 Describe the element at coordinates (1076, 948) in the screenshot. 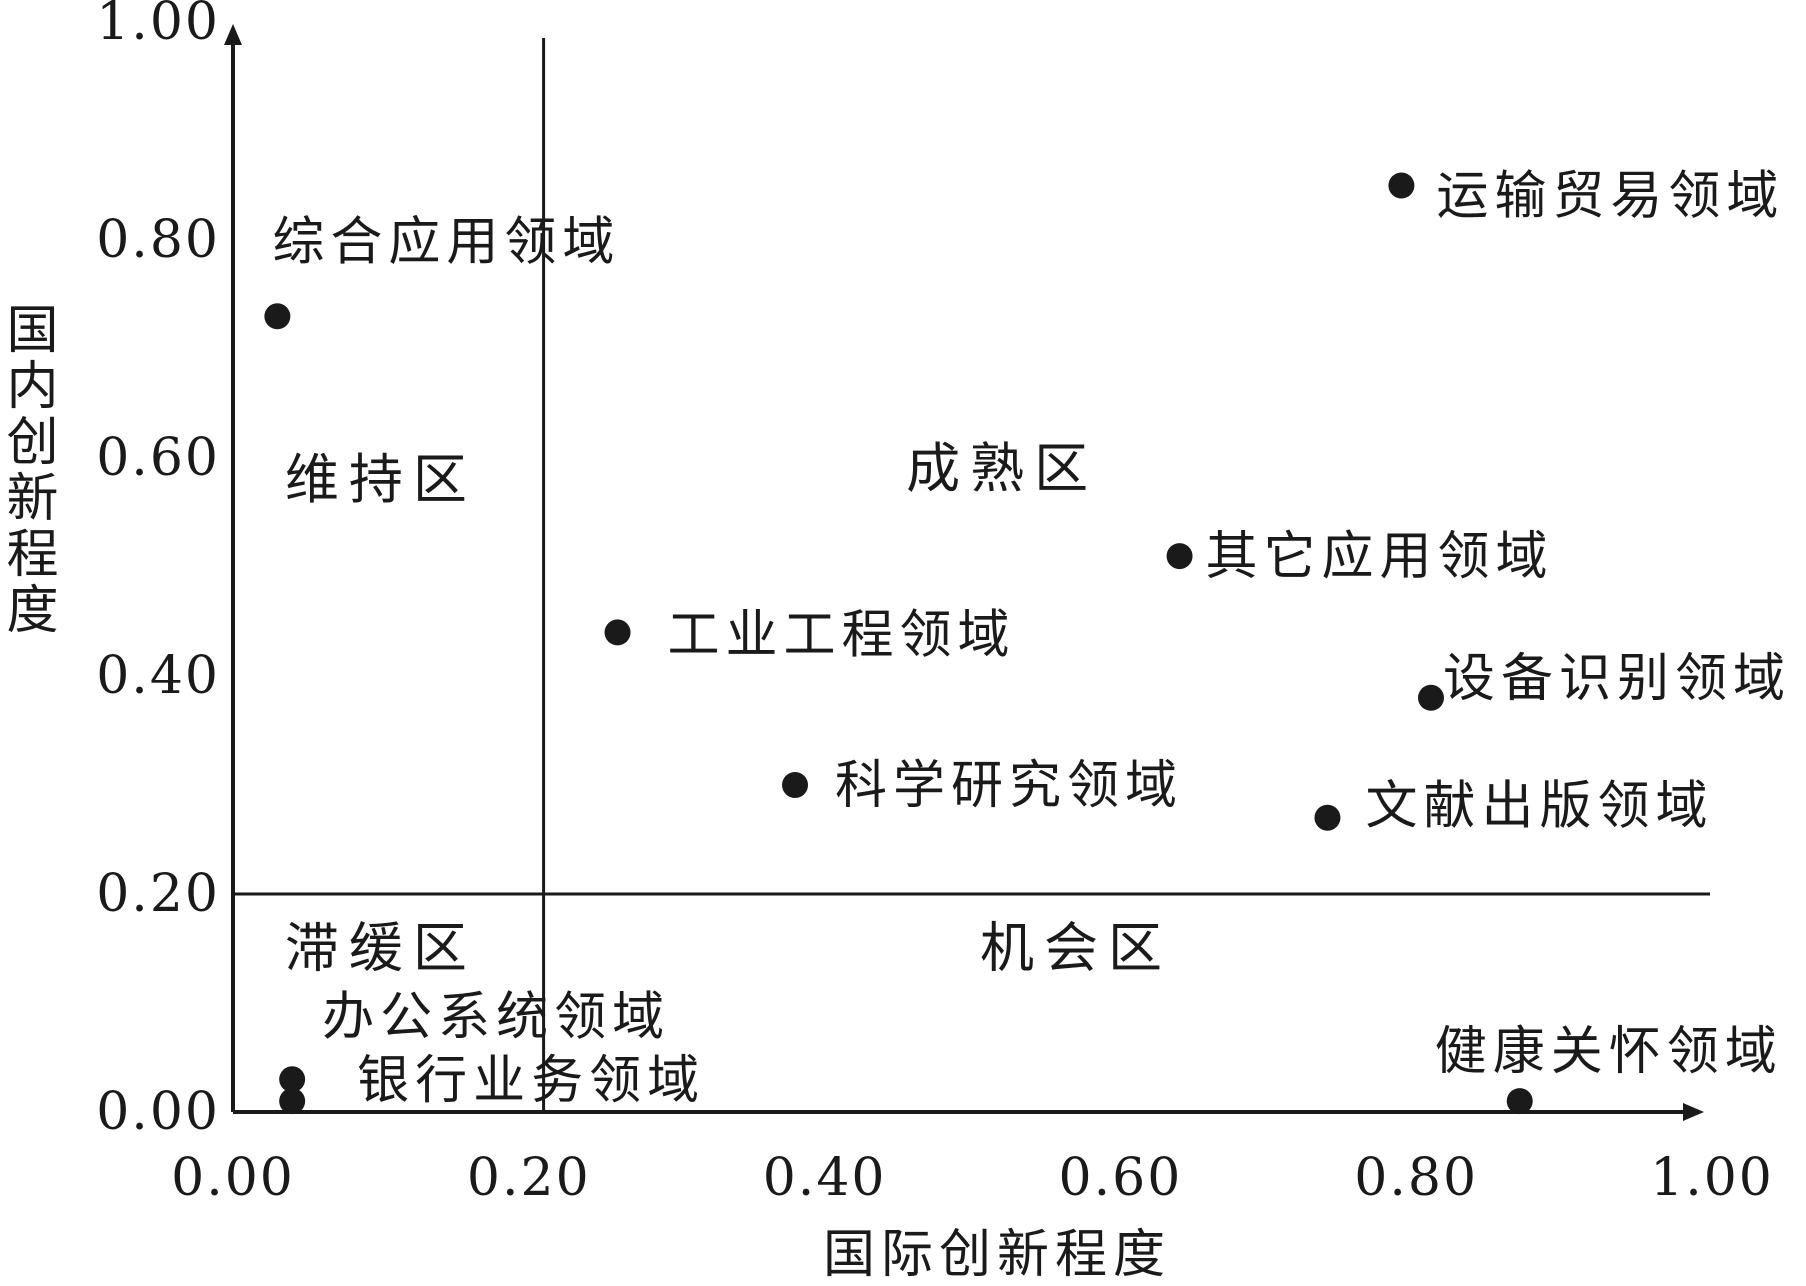

I see `zone-label: 机会区` at that location.